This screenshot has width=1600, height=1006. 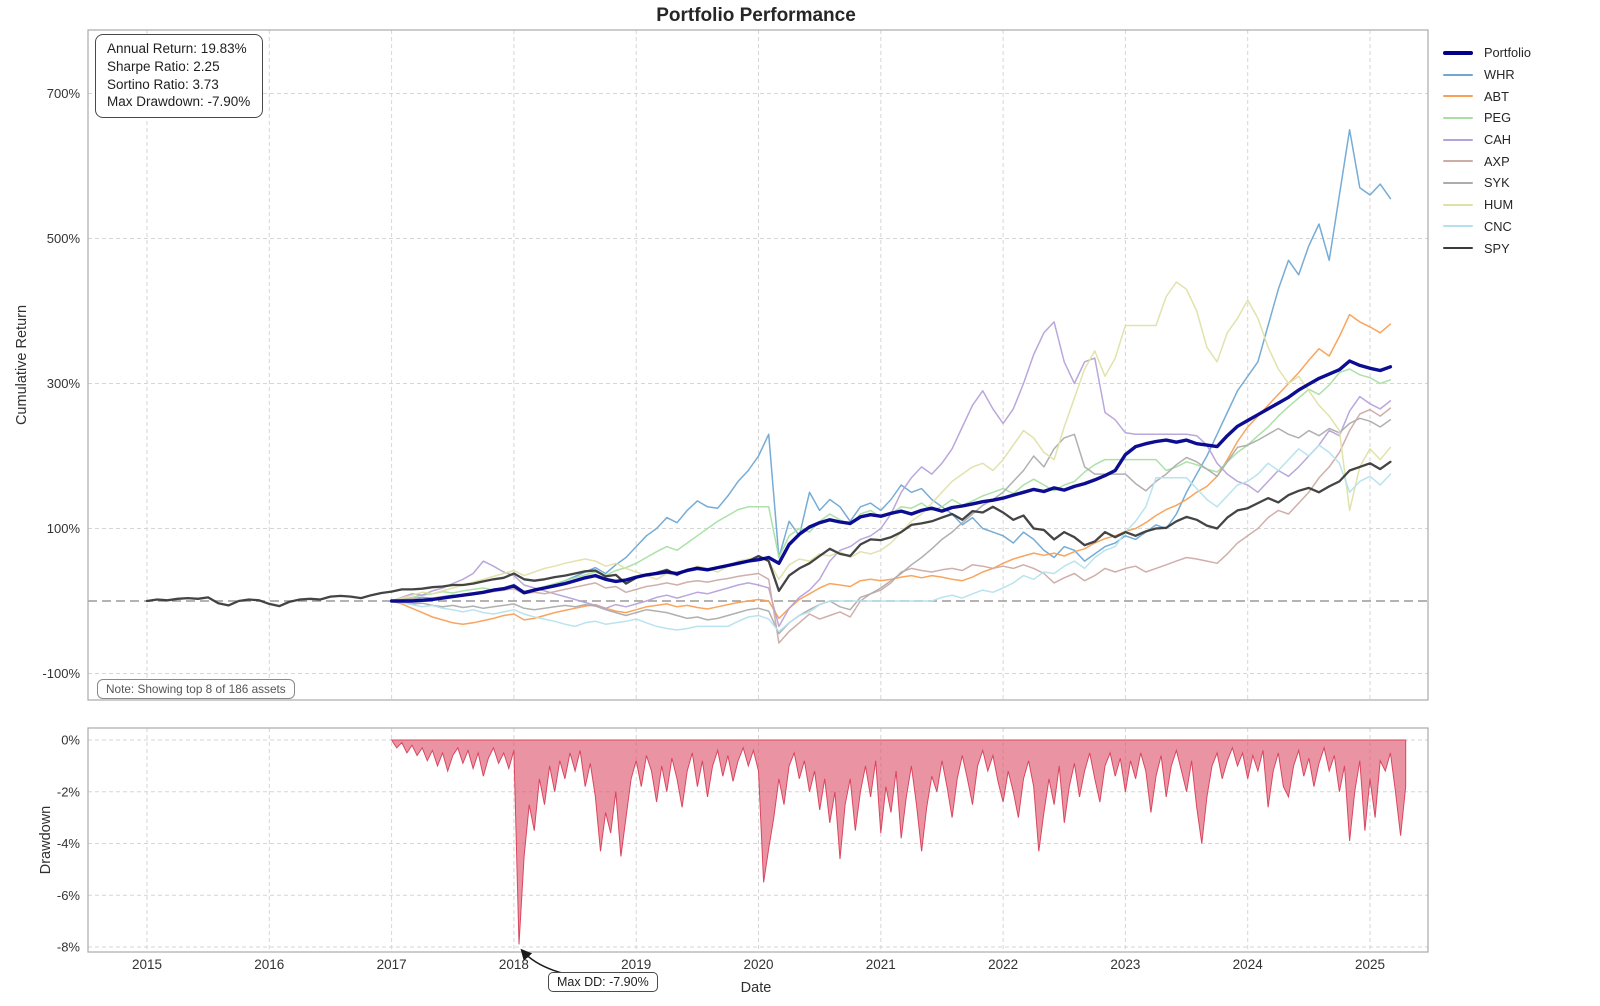 What do you see at coordinates (1499, 75) in the screenshot?
I see `legend-label: WHR` at bounding box center [1499, 75].